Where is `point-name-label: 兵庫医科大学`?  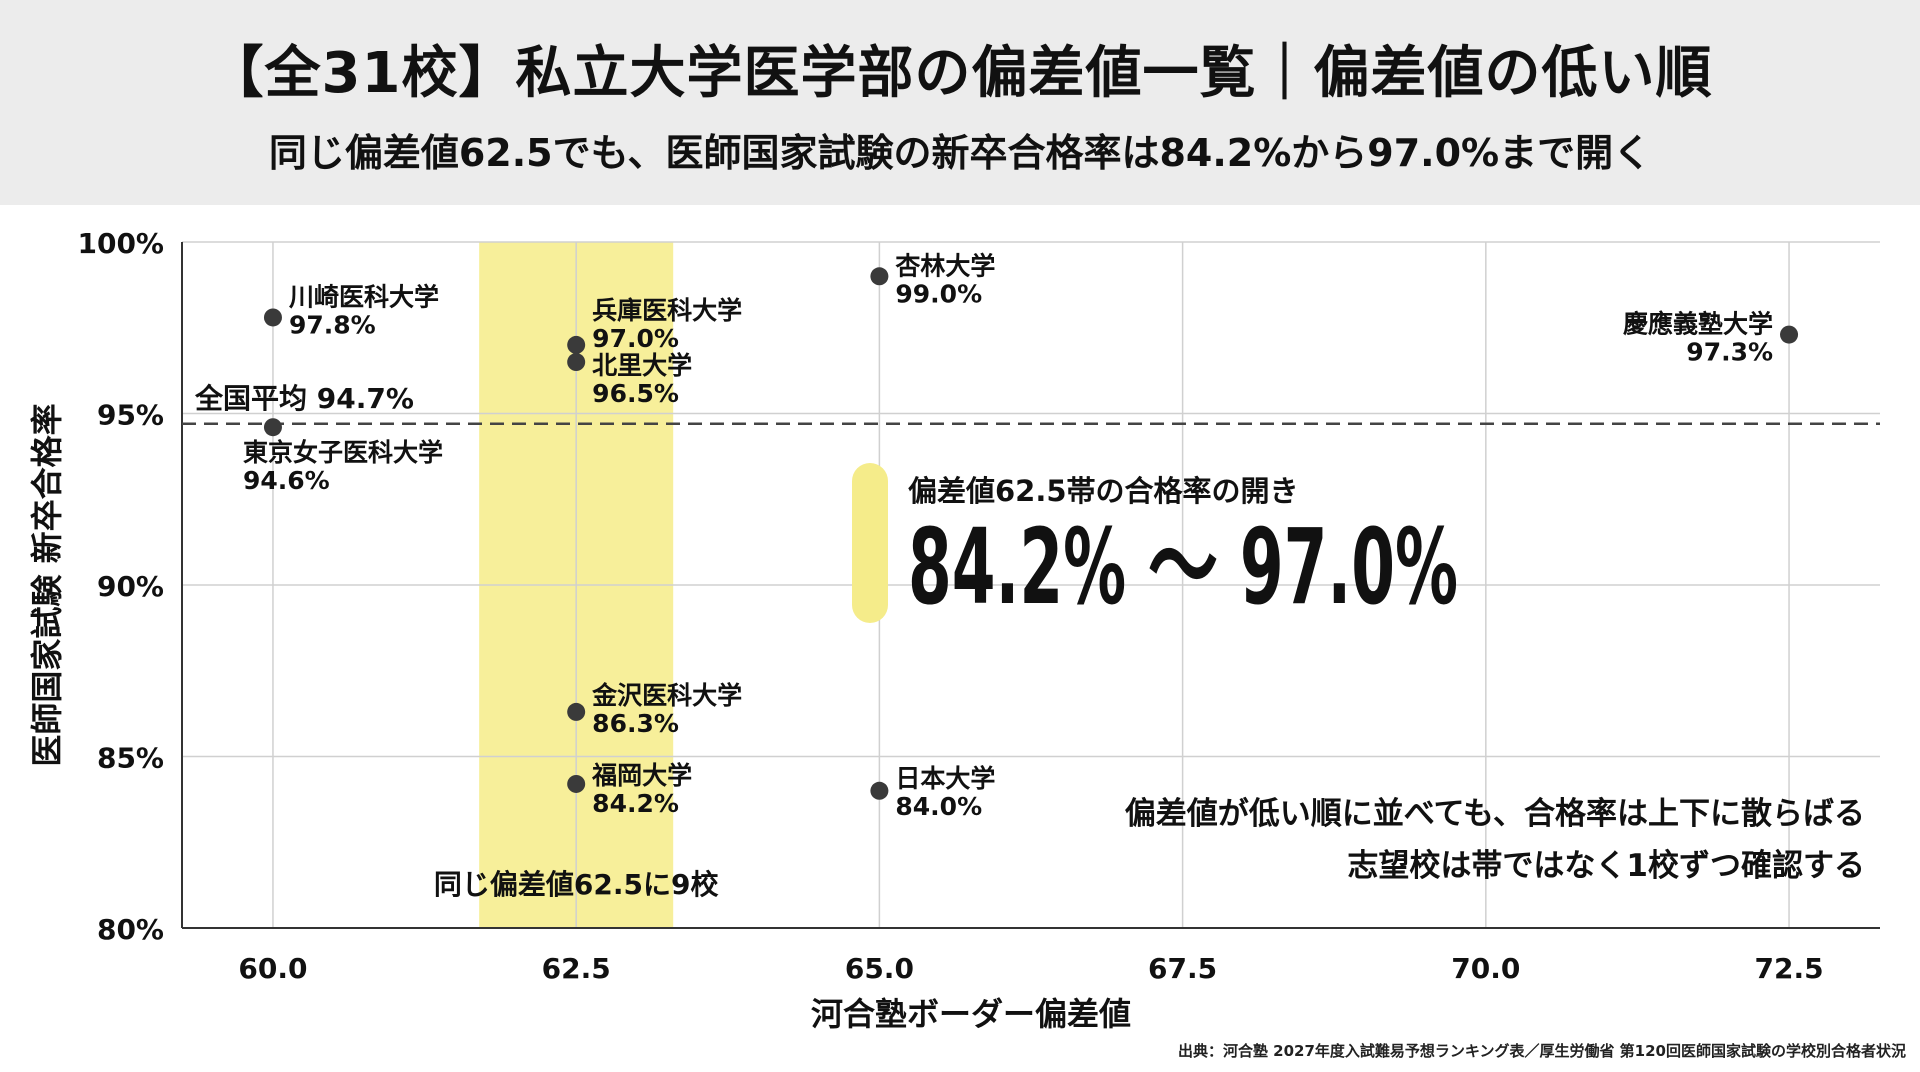
point-name-label: 兵庫医科大学 is located at coordinates (667, 310).